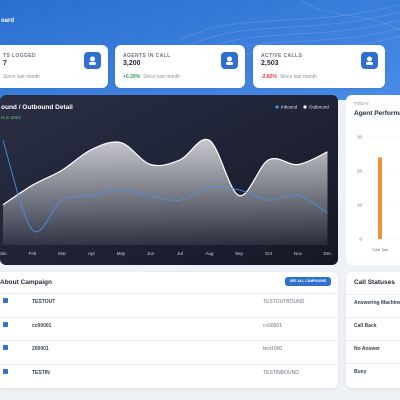 The width and height of the screenshot is (400, 400). Describe the element at coordinates (8, 21) in the screenshot. I see `page-title: oard` at that location.